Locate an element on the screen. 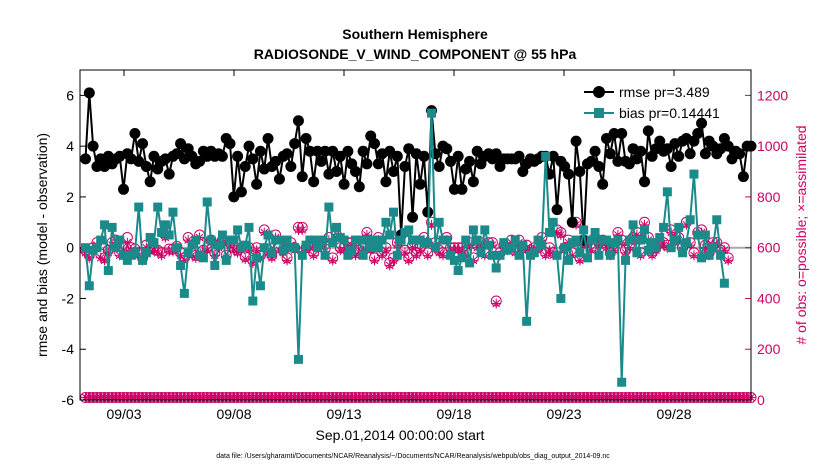  y-left-tick-label: -6 is located at coordinates (68, 400).